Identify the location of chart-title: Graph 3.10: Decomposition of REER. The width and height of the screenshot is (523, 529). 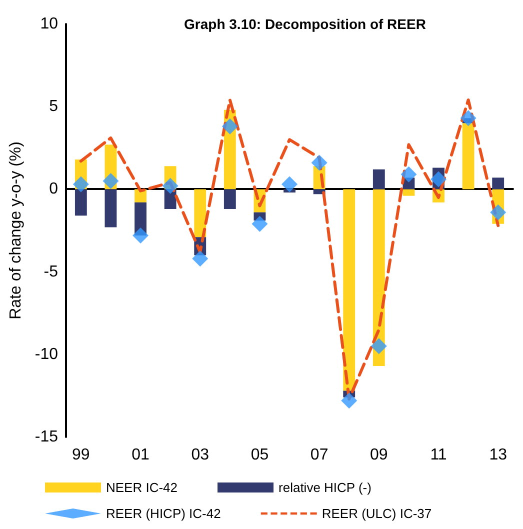
(305, 24).